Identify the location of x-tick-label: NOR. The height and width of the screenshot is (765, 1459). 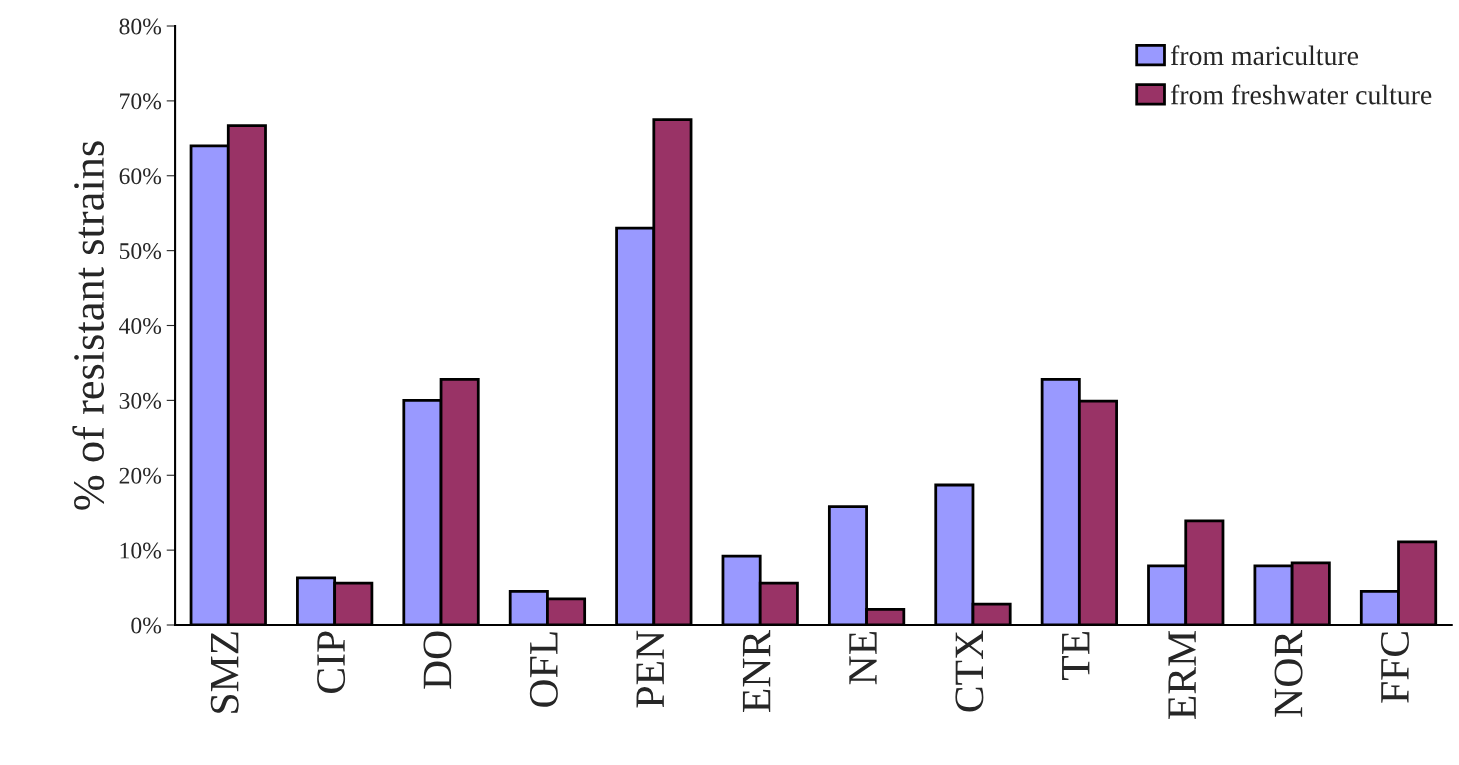
(1288, 673).